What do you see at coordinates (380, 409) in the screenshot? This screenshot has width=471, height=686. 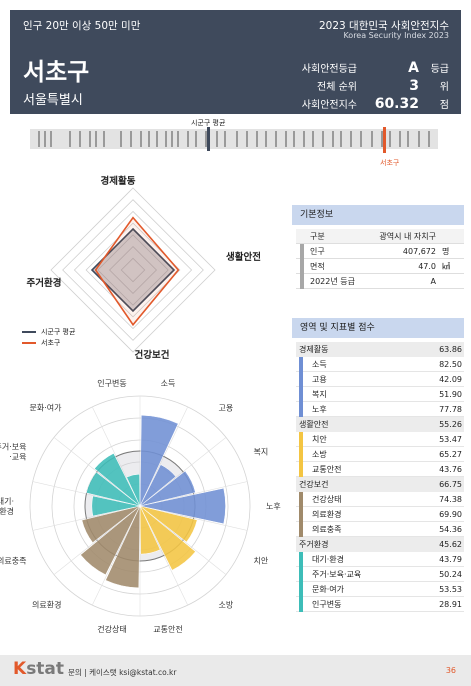 I see `indicator-row: 노후 77.78` at bounding box center [380, 409].